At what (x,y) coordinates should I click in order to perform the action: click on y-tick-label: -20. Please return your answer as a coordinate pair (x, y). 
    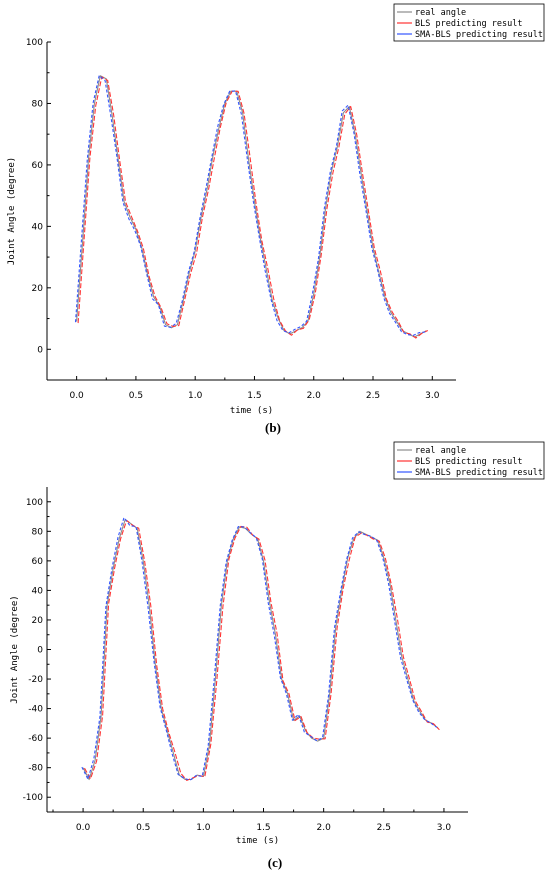
    Looking at the image, I should click on (35, 680).